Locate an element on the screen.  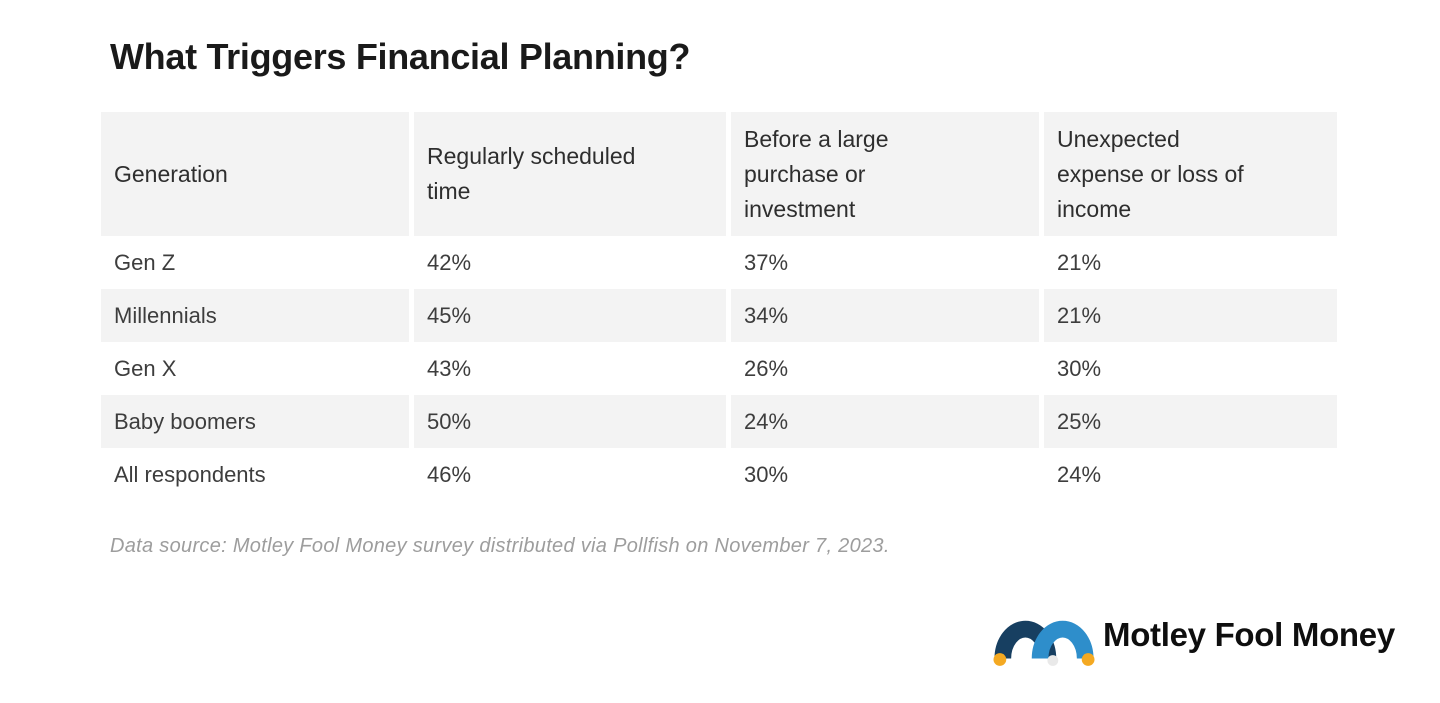
jester-hat-right-arch is located at coordinates (1062, 639).